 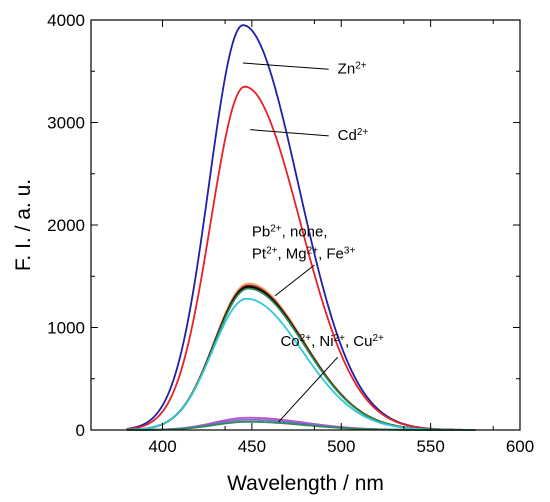 I want to click on annotation-label-zn: Zn2+, so click(x=352, y=69).